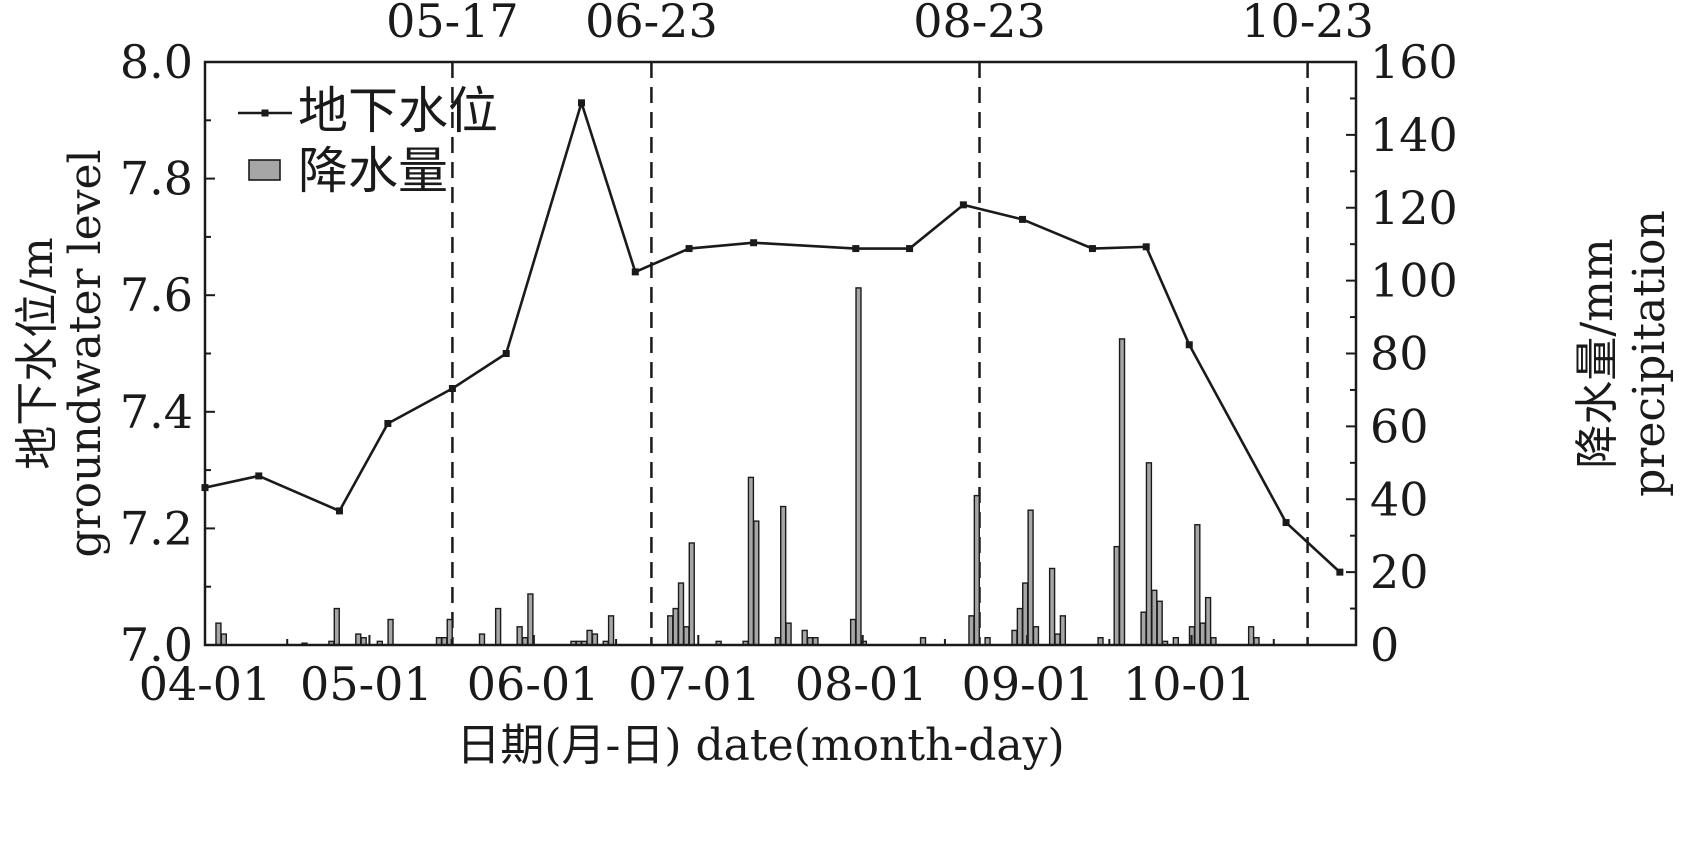  What do you see at coordinates (167, 353) in the screenshot?
I see `y-axis-left: 7.0 7.2 7.4 7.6 7.8 8.0` at bounding box center [167, 353].